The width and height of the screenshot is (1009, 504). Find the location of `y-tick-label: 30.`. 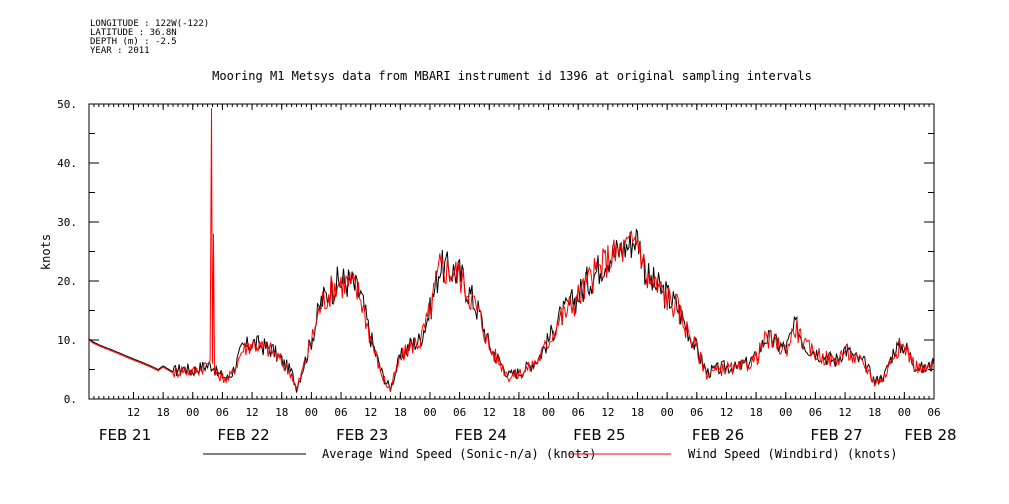

y-tick-label: 30. is located at coordinates (67, 222).